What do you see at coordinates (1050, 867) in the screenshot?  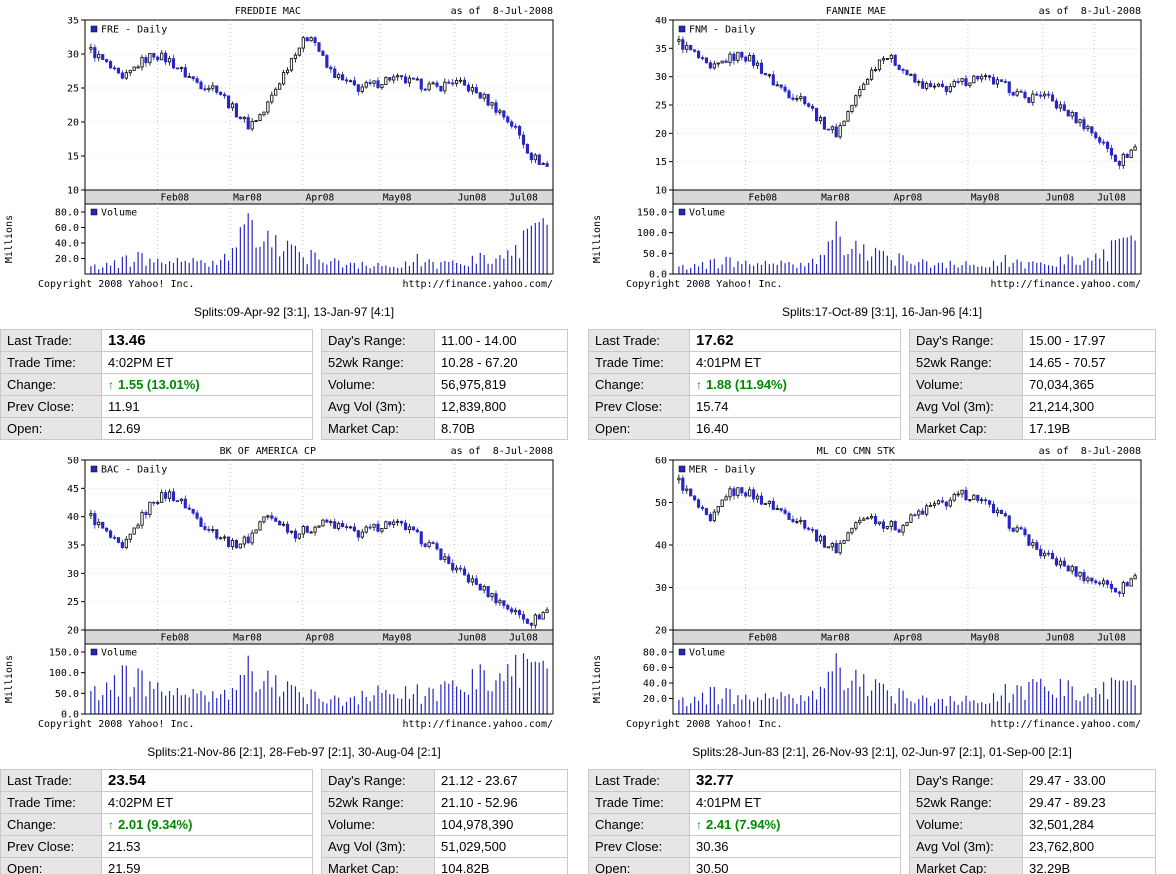 I see `quote-value-text: 32.29B` at bounding box center [1050, 867].